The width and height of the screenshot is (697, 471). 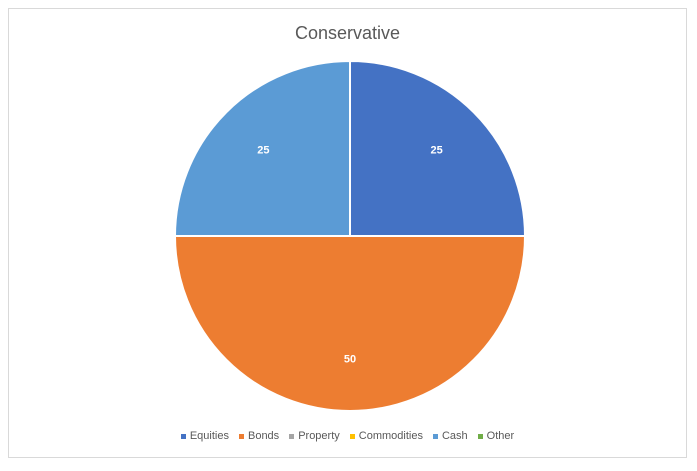 I want to click on legend-label: Other, so click(x=500, y=436).